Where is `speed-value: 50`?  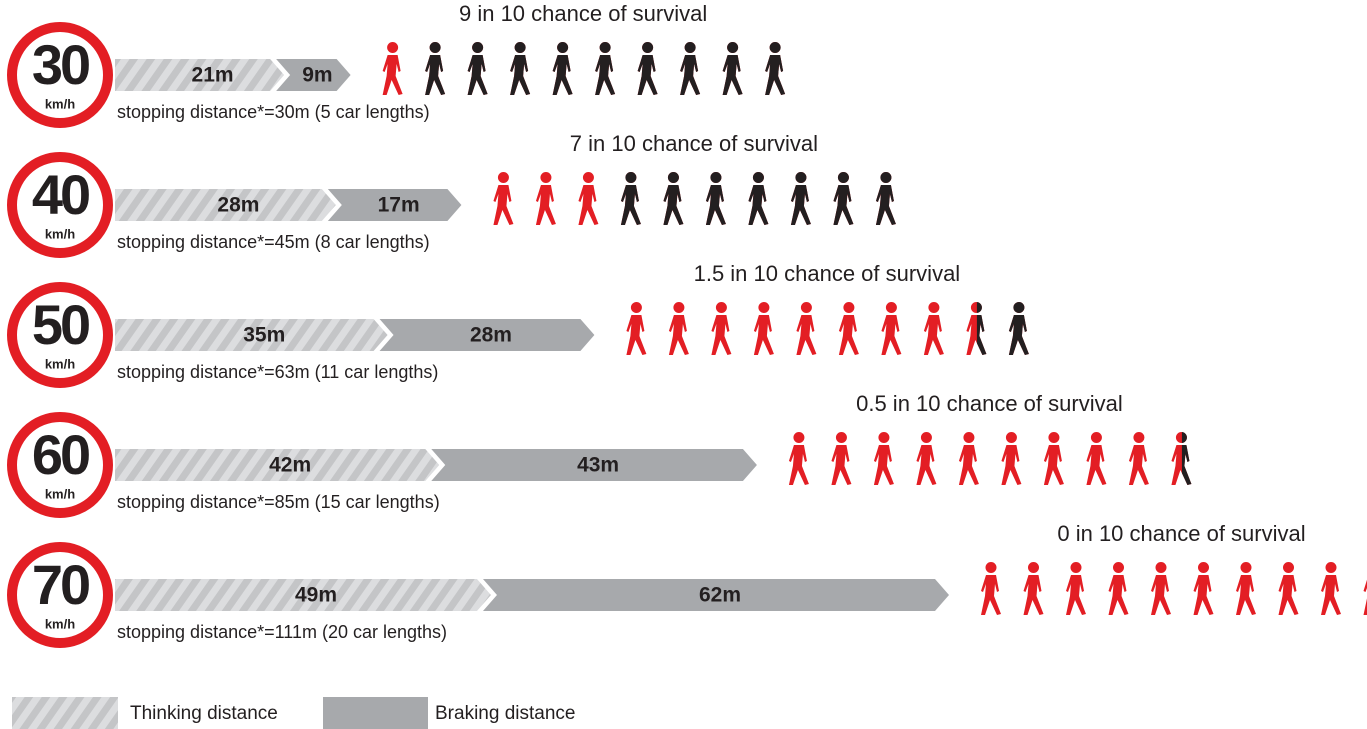
speed-value: 50 is located at coordinates (60, 324).